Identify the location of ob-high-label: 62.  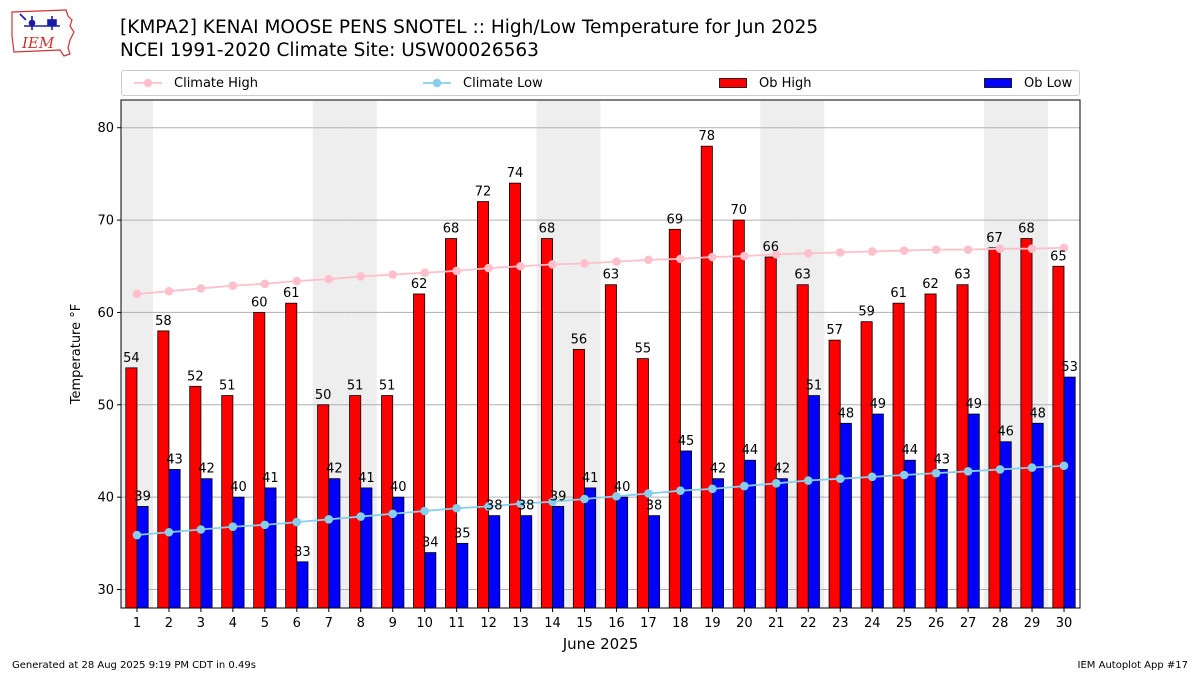
(930, 284).